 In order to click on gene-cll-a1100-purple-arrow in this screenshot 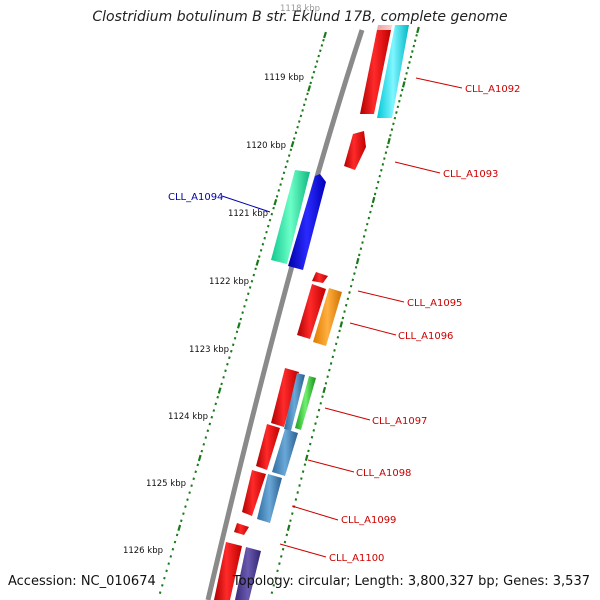, I will do `click(248, 573)`.